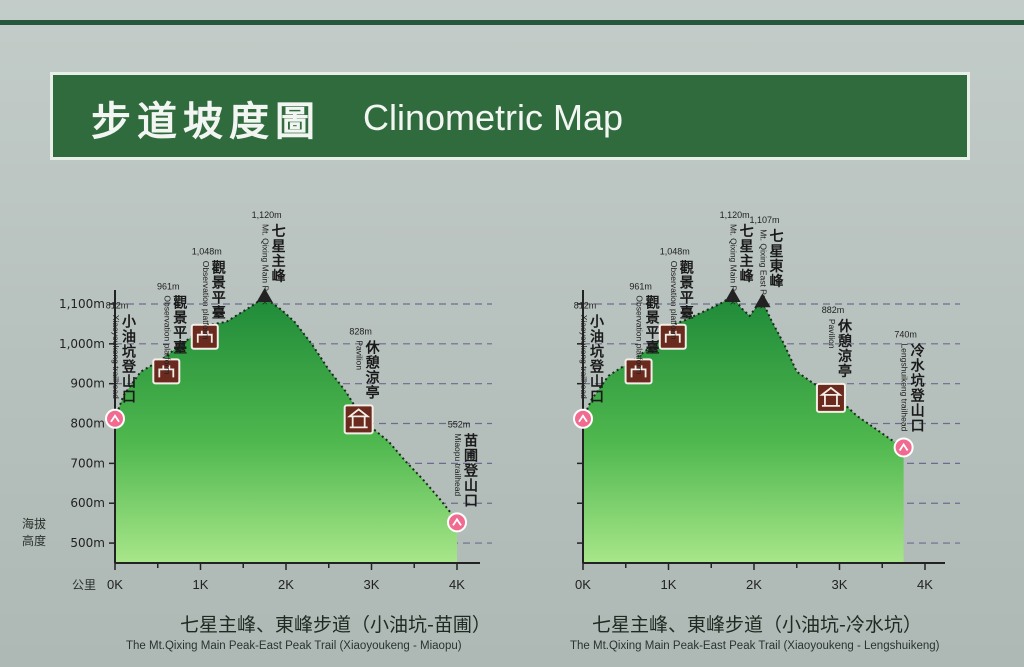  I want to click on x-tick-label: 1K, so click(201, 584).